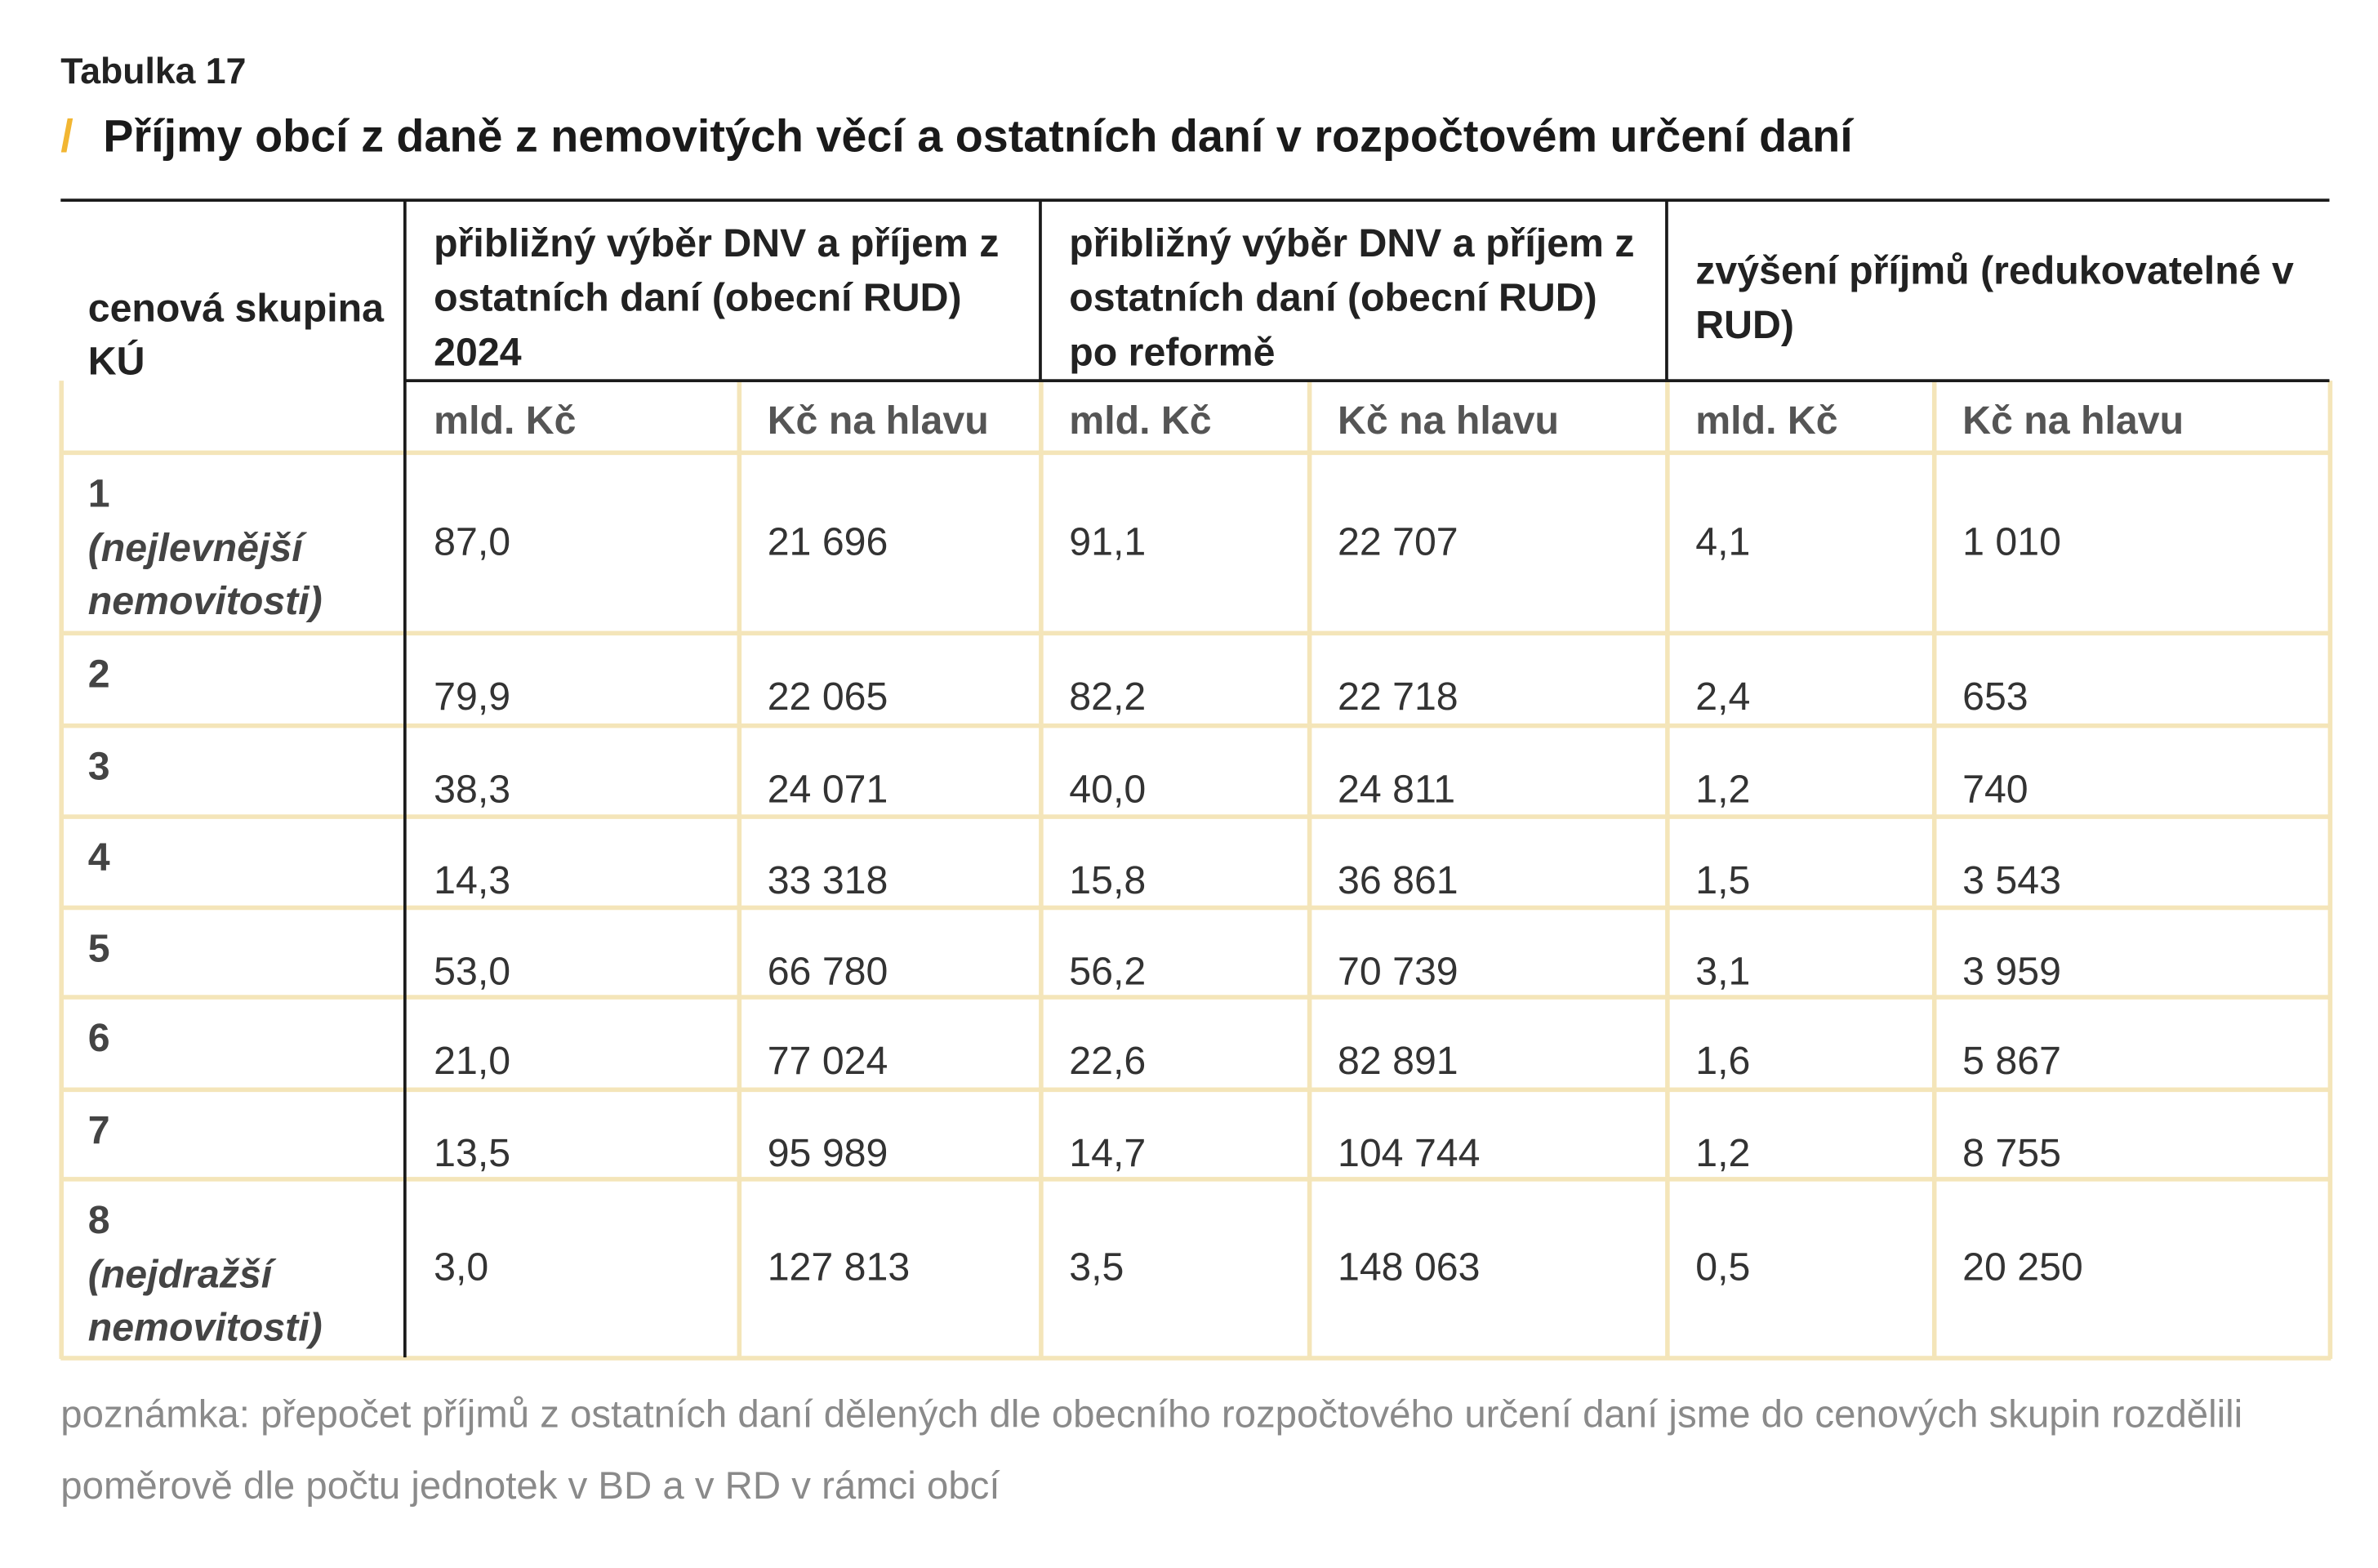 The image size is (2378, 1568). I want to click on cell: 0,5, so click(1723, 1266).